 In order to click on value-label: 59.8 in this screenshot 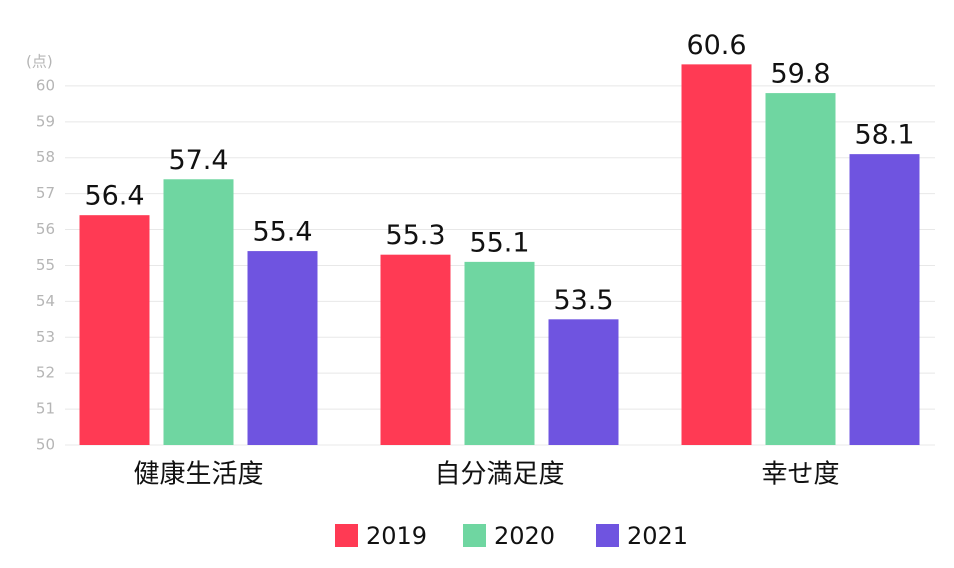, I will do `click(800, 74)`.